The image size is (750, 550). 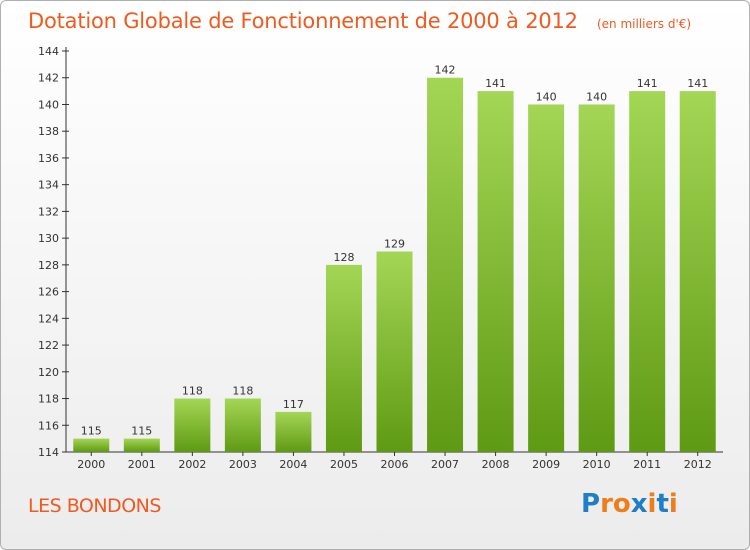 What do you see at coordinates (445, 70) in the screenshot?
I see `data-label: 142` at bounding box center [445, 70].